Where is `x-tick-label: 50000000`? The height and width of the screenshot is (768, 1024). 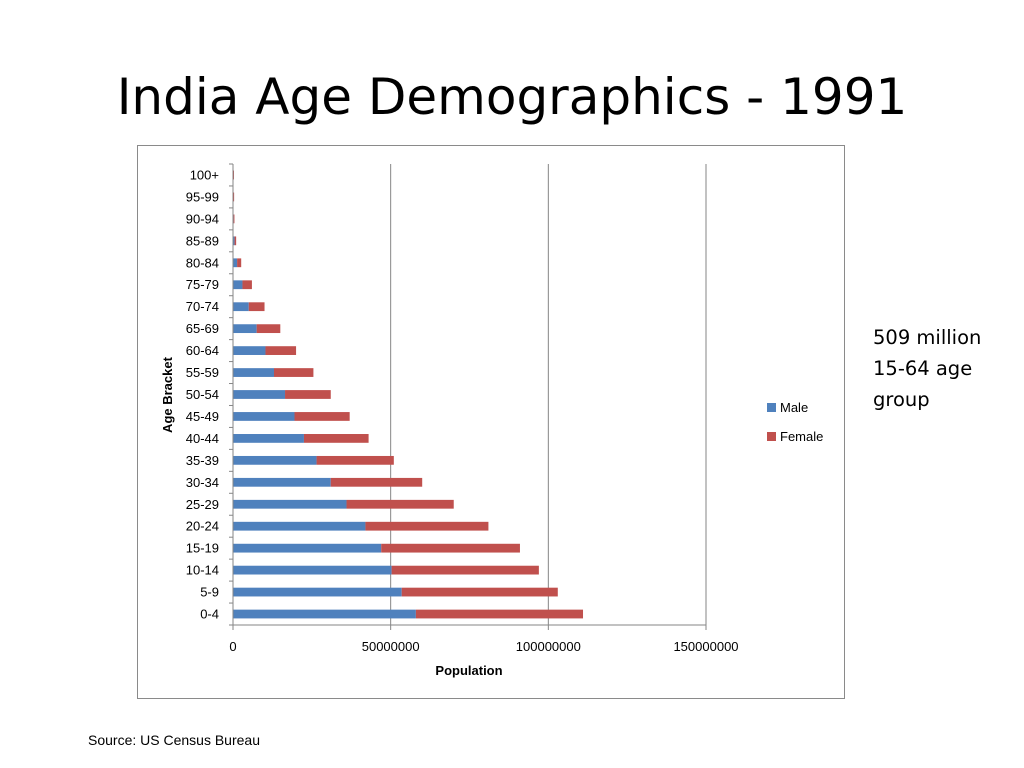
x-tick-label: 50000000 is located at coordinates (391, 646).